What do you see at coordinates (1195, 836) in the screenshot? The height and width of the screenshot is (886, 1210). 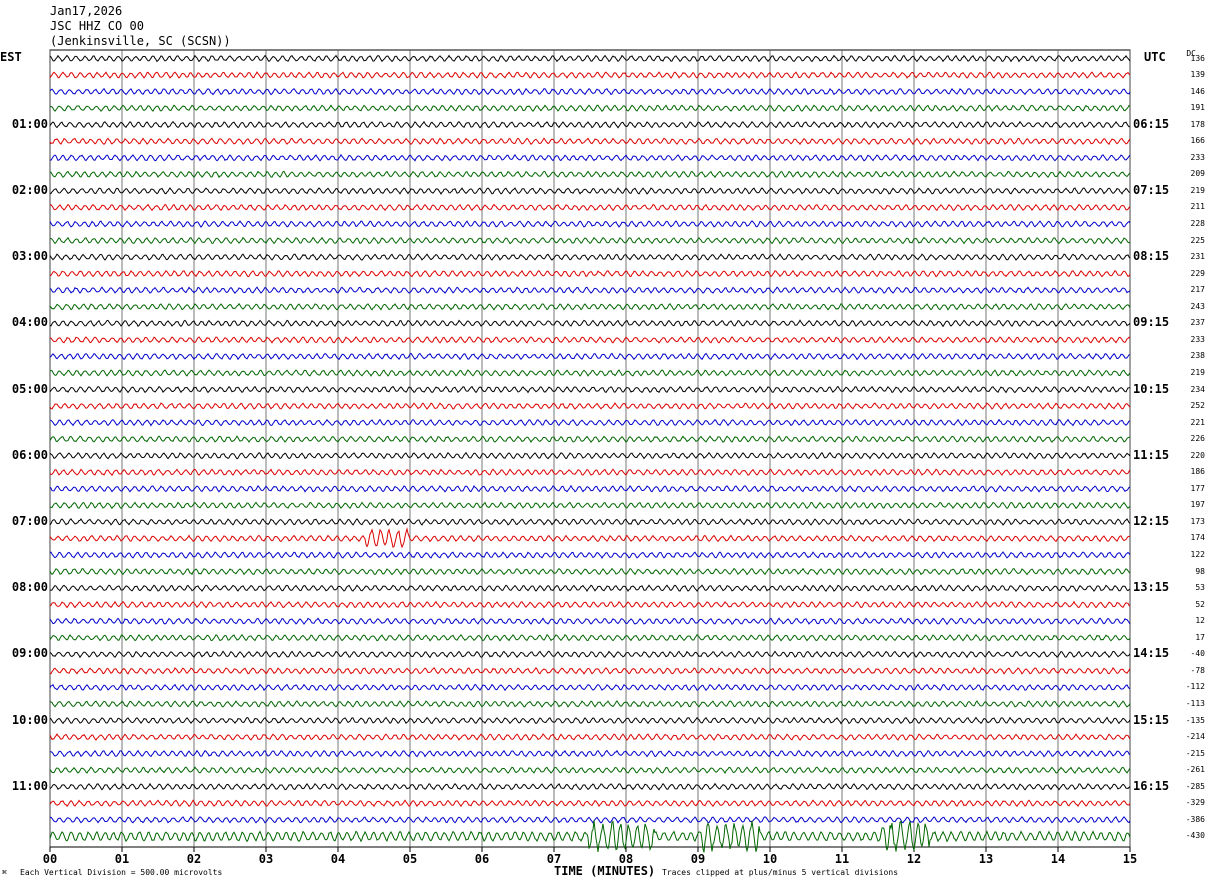 I see `dc-offset-value: -430` at bounding box center [1195, 836].